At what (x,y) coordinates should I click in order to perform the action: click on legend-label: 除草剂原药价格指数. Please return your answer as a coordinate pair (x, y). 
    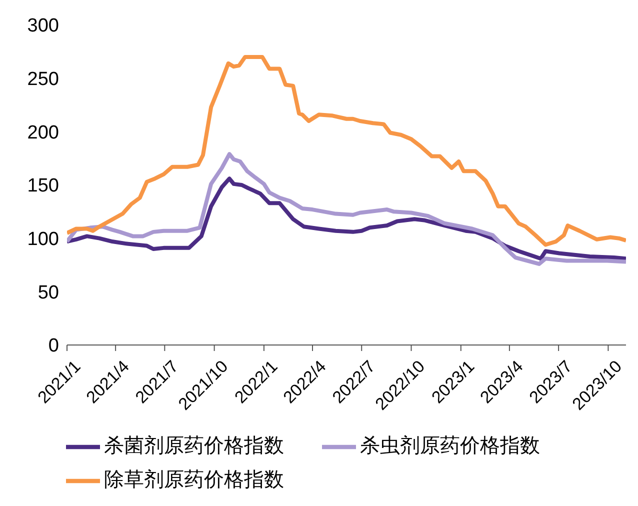
    Looking at the image, I should click on (194, 479).